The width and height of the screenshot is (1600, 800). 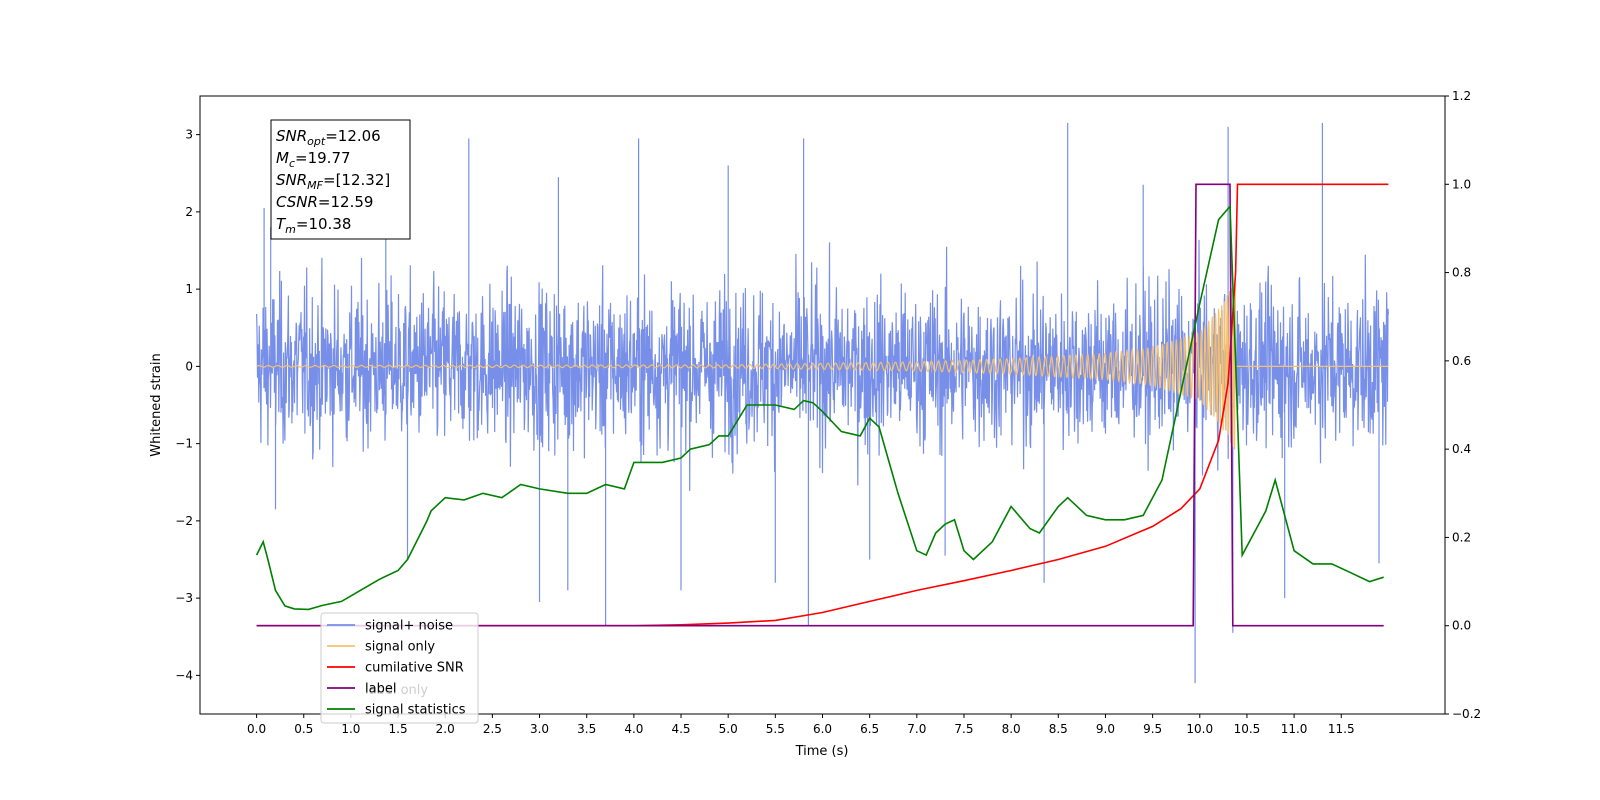 What do you see at coordinates (256, 729) in the screenshot?
I see `x-tick-label: 0.0` at bounding box center [256, 729].